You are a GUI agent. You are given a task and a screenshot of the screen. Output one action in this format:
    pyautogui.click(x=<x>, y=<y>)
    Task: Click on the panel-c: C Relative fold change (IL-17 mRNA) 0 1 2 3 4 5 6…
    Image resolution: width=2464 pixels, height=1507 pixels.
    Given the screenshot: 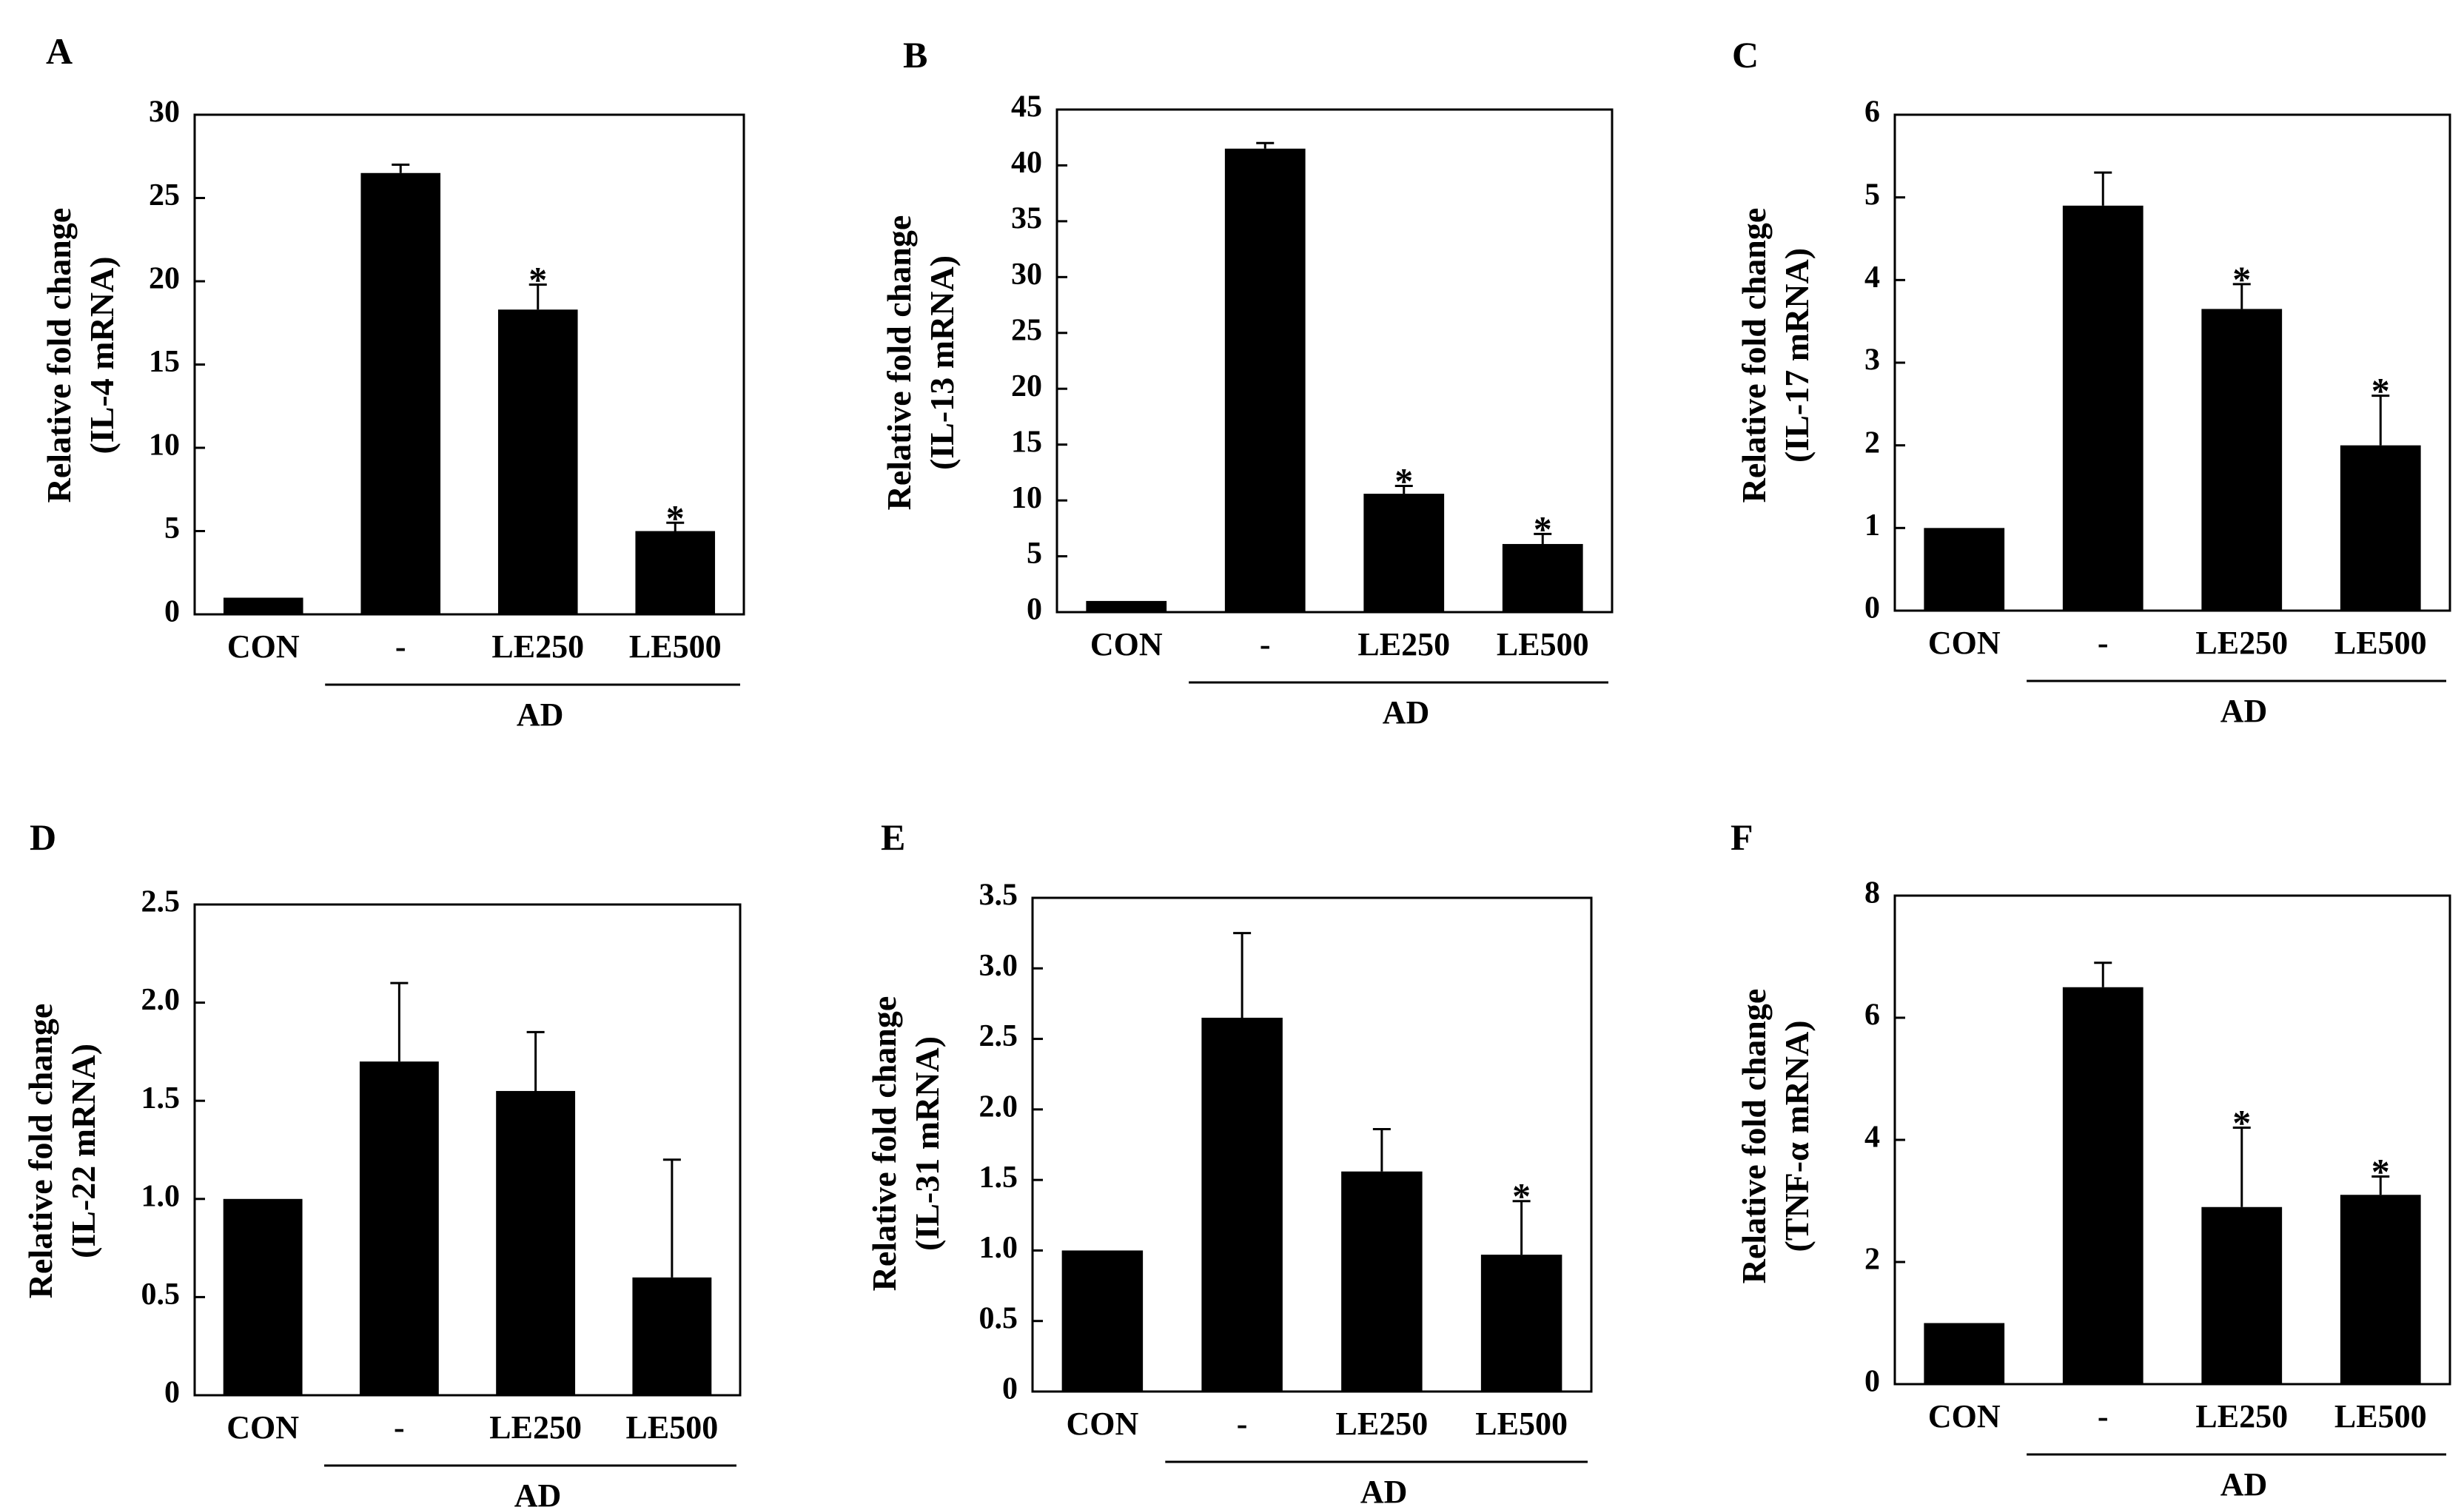 What is the action you would take?
    pyautogui.click(x=2091, y=381)
    